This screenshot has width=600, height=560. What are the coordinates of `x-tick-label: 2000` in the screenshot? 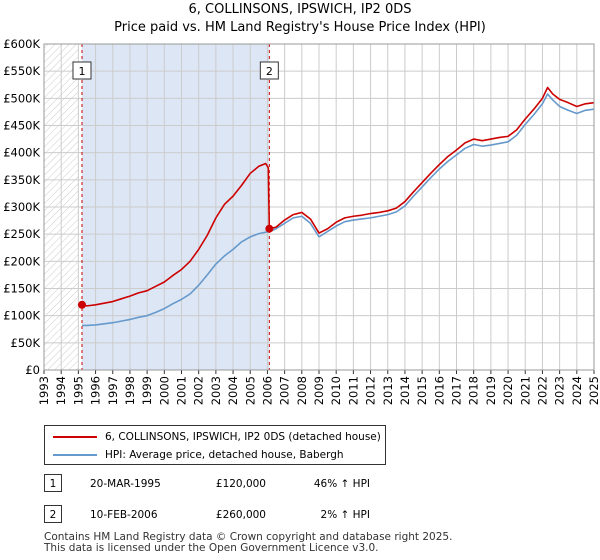 It's located at (164, 390).